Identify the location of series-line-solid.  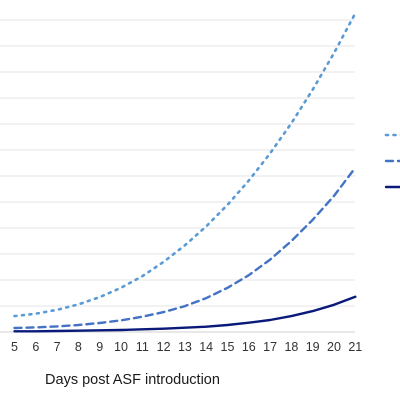
(185, 314).